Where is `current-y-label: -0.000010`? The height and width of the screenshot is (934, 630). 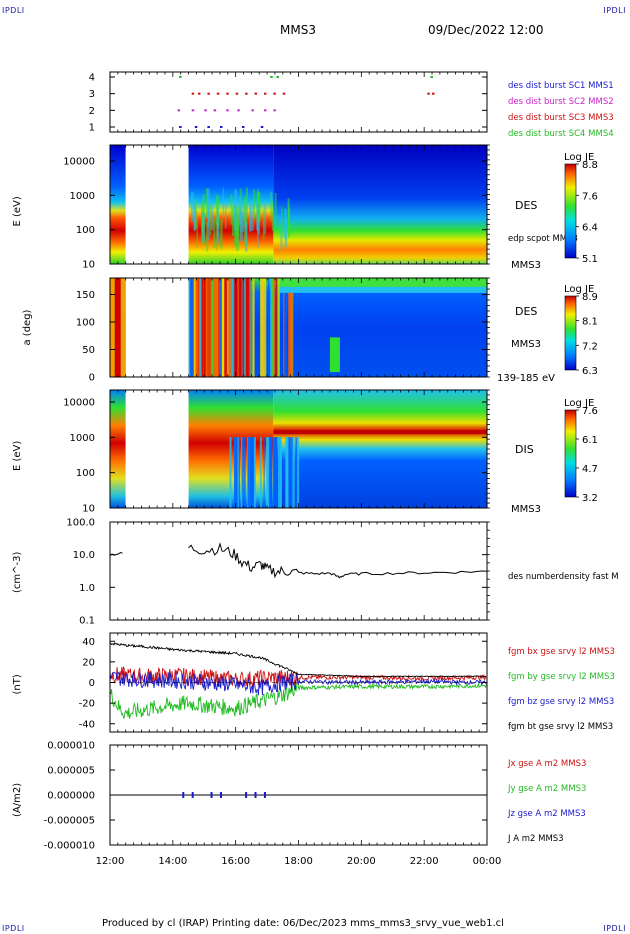
current-y-label: -0.000010 is located at coordinates (69, 846).